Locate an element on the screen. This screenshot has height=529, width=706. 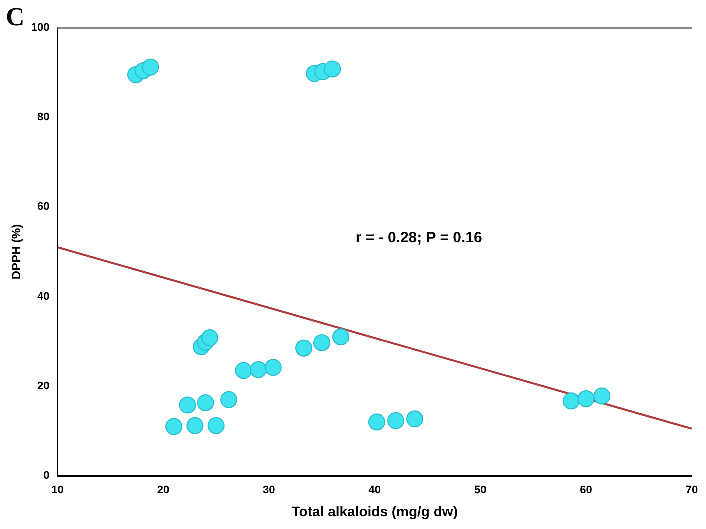
annotation: r = - 0.28; P = 0.16 is located at coordinates (419, 238).